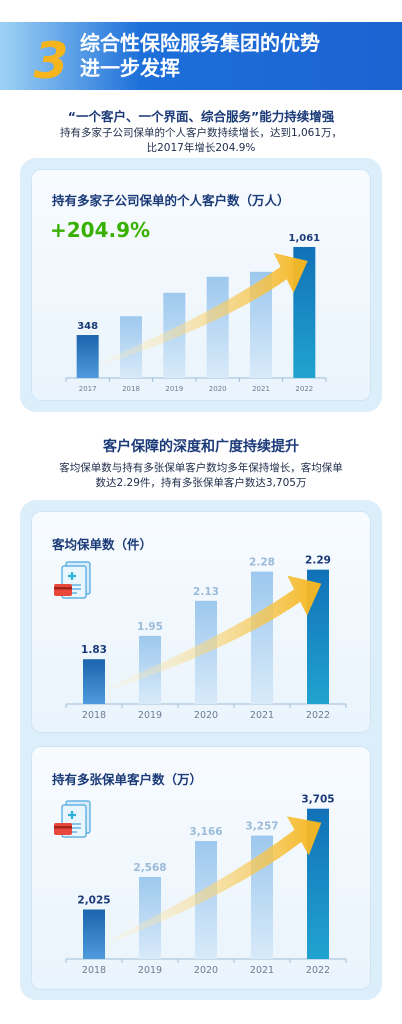 This screenshot has width=402, height=1024. What do you see at coordinates (171, 200) in the screenshot?
I see `chart1-title: 持有多家子公司保单的个人客户数（万人）` at bounding box center [171, 200].